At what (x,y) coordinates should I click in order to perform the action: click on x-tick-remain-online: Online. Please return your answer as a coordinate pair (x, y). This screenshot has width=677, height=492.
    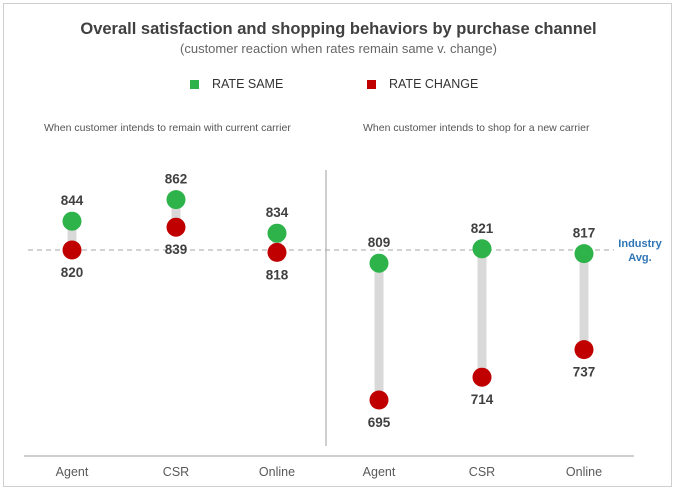
    Looking at the image, I should click on (277, 472).